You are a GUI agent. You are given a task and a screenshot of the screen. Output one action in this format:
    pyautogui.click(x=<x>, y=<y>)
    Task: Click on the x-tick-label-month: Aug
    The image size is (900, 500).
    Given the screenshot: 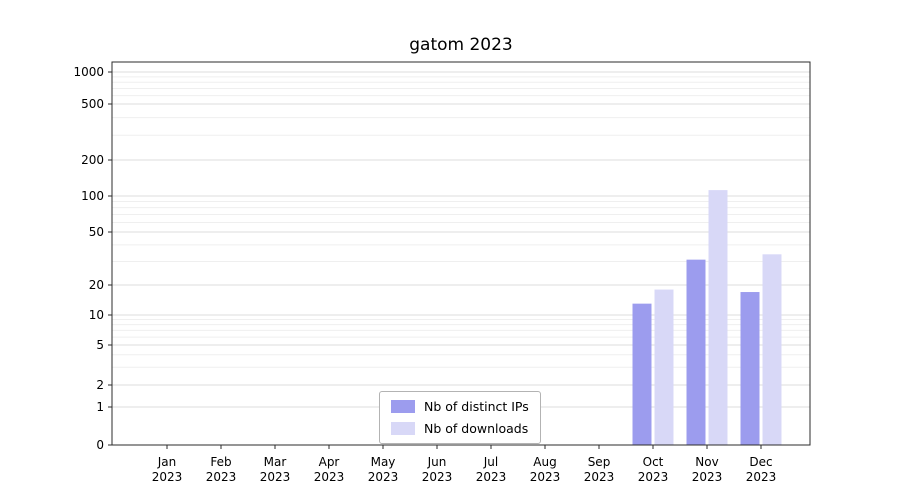 What is the action you would take?
    pyautogui.click(x=544, y=462)
    